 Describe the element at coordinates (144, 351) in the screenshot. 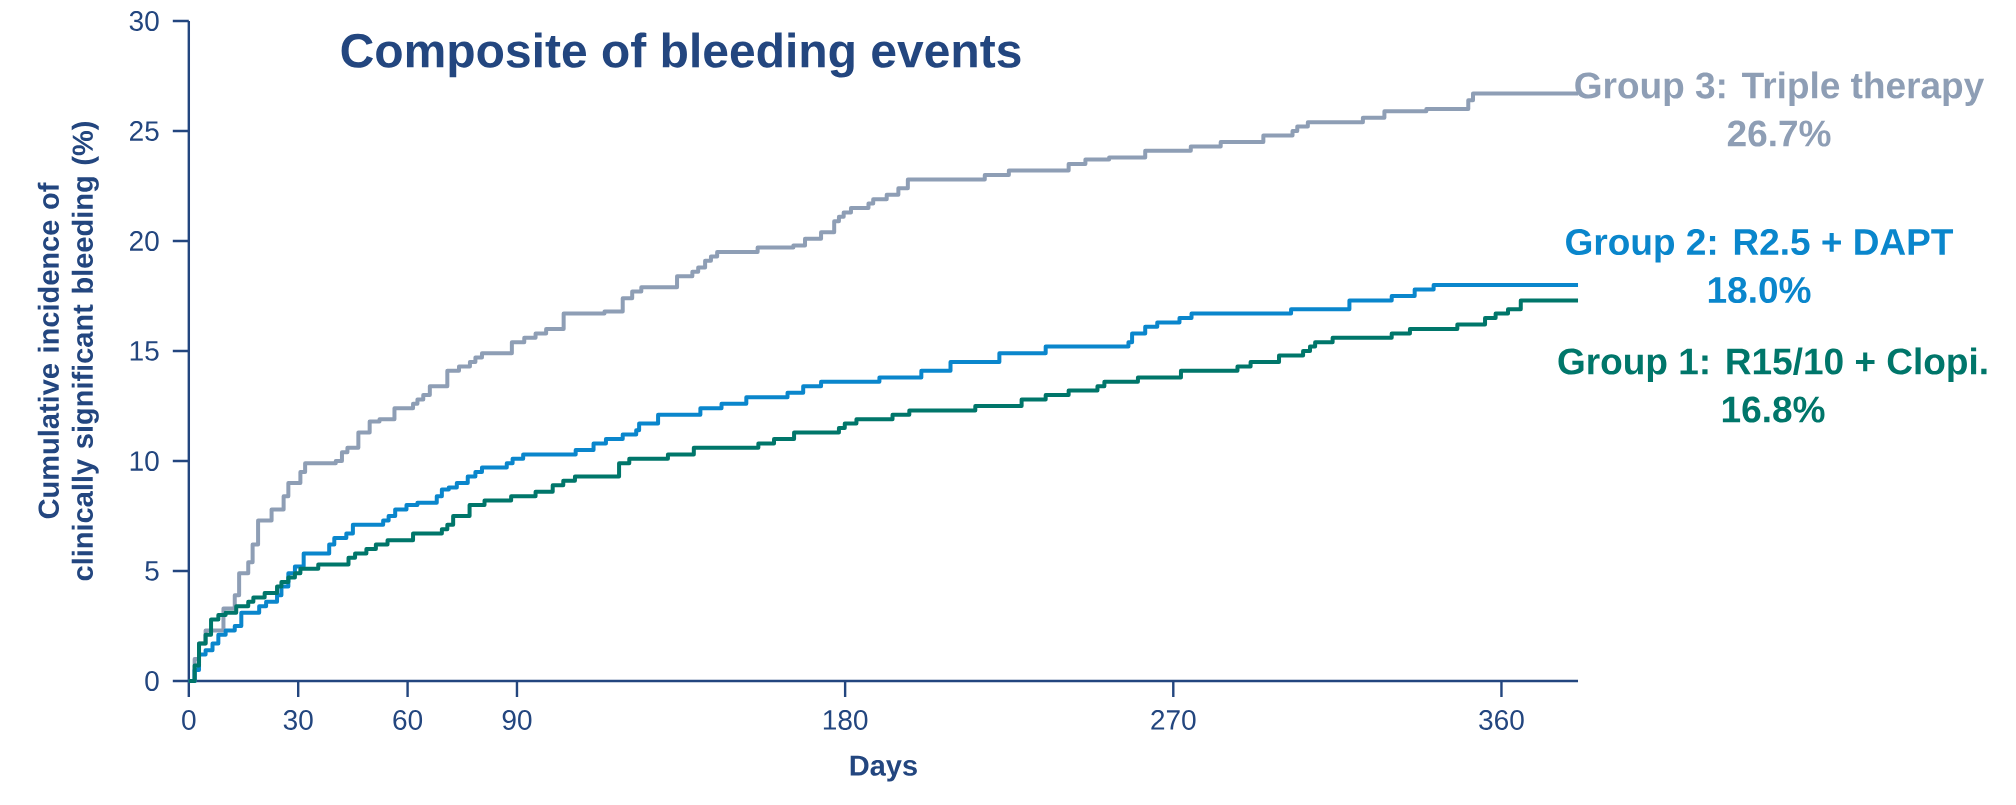

I see `y-tick-label: 15` at that location.